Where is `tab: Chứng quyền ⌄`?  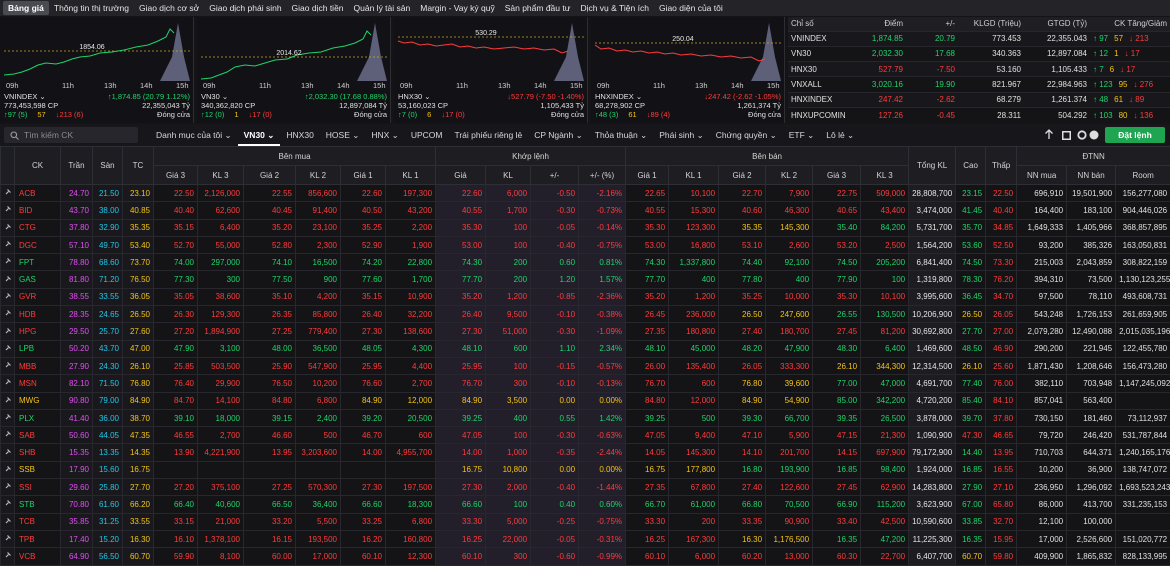 tab: Chứng quyền ⌄ is located at coordinates (746, 135).